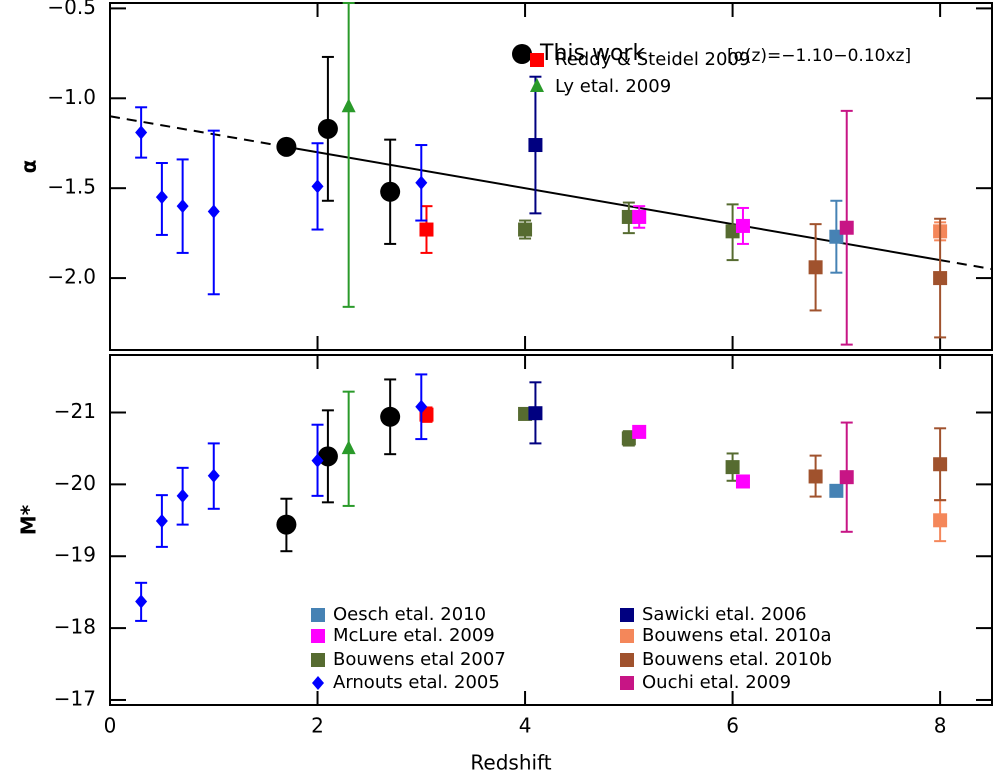 The image size is (994, 779). Describe the element at coordinates (737, 635) in the screenshot. I see `legend-label: Bouwens etal. 2010a` at that location.